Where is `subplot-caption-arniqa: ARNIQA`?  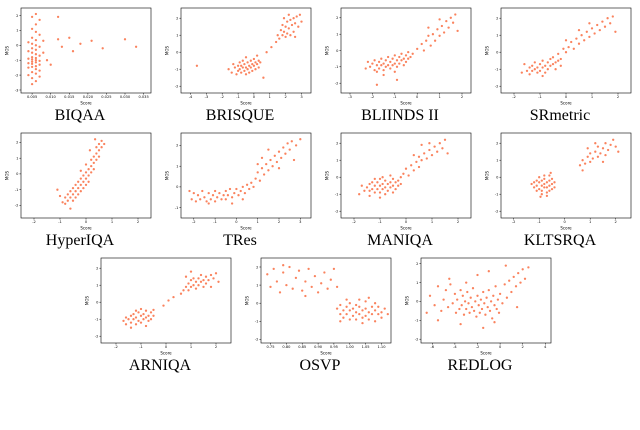
subplot-caption-arniqa: ARNIQA is located at coordinates (160, 365).